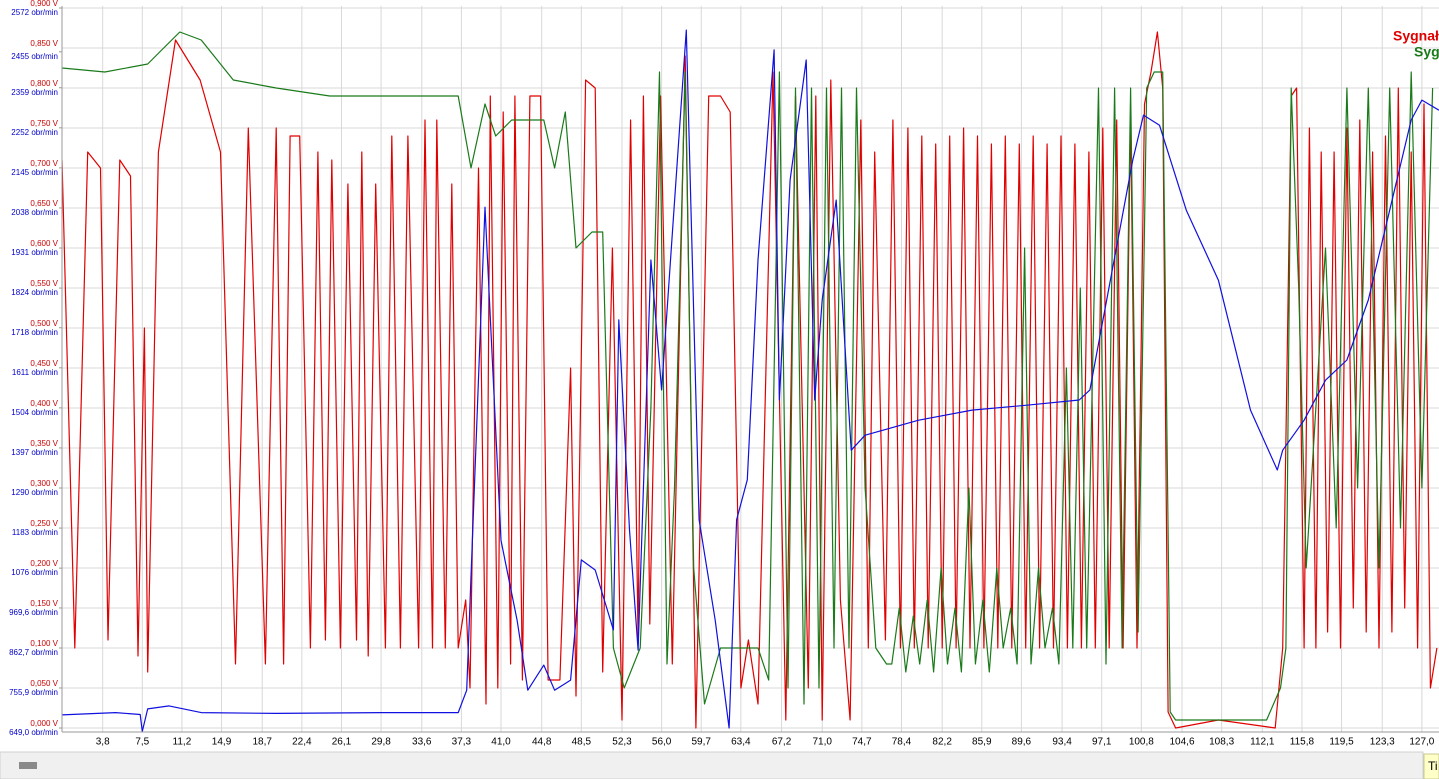 This screenshot has width=1439, height=779. What do you see at coordinates (302, 742) in the screenshot?
I see `x-tick-label: 22,4` at bounding box center [302, 742].